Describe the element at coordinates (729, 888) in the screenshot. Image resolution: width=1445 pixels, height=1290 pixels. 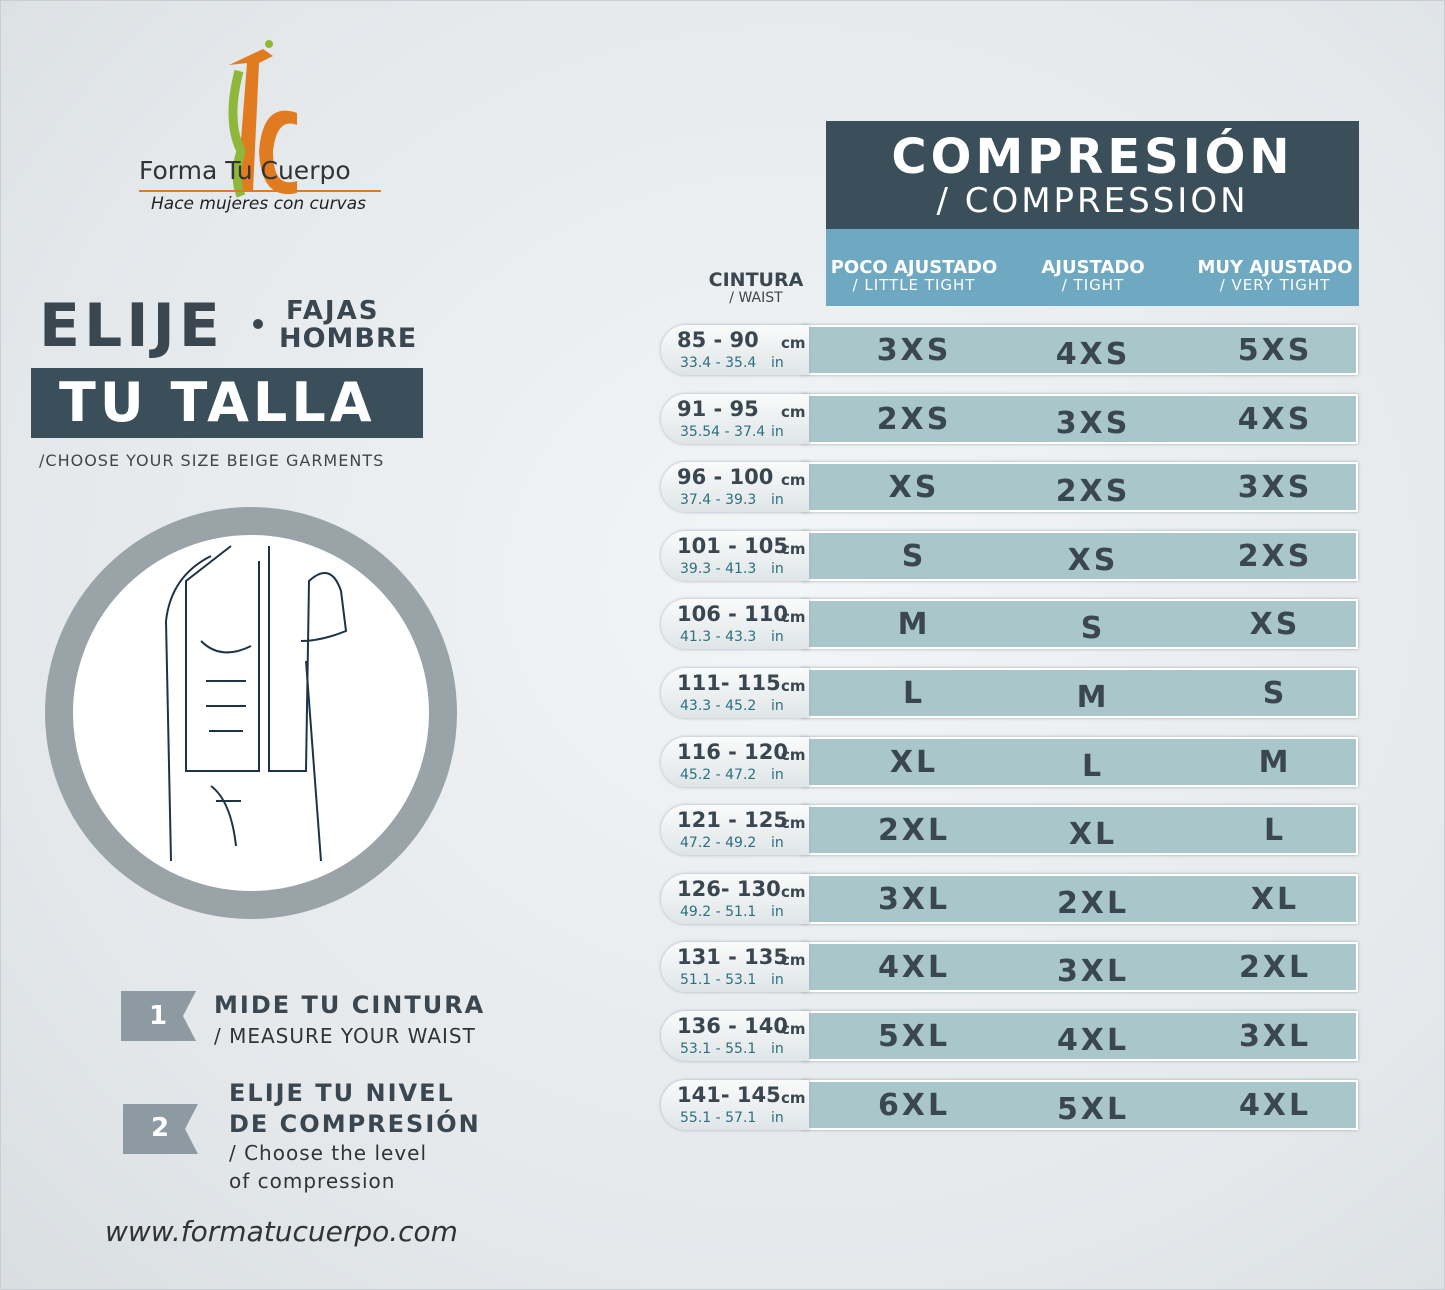
I see `waist-cm: 126- 130` at that location.